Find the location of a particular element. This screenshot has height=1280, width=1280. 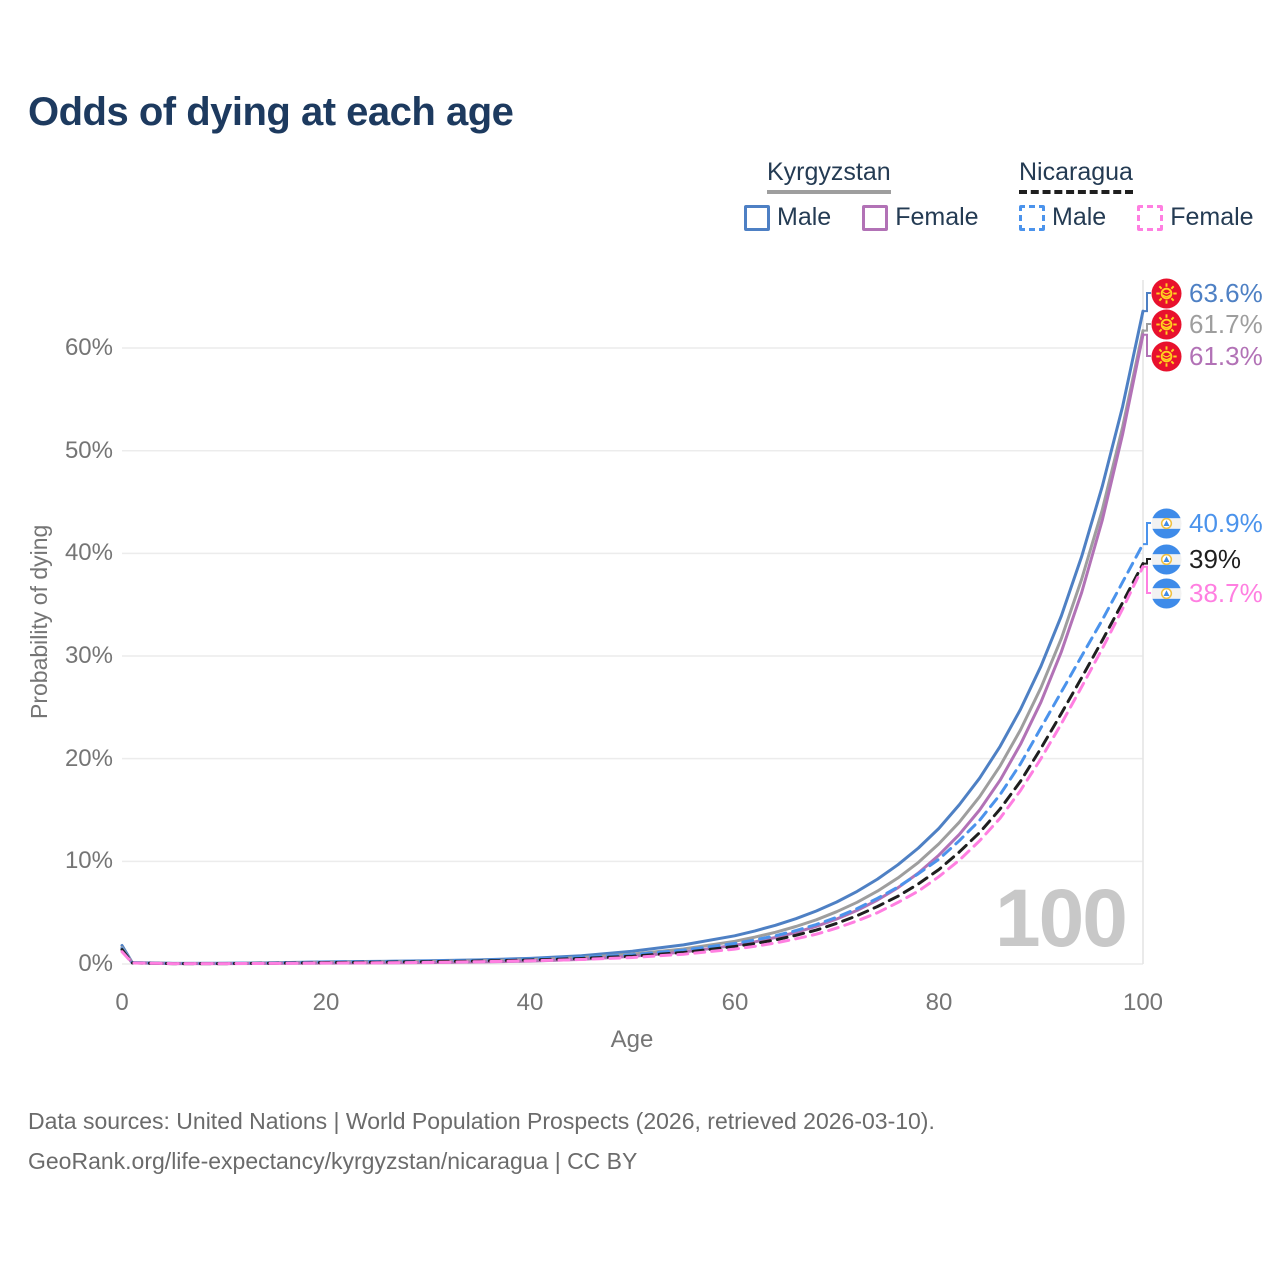

label-connectors is located at coordinates (1147, 443).